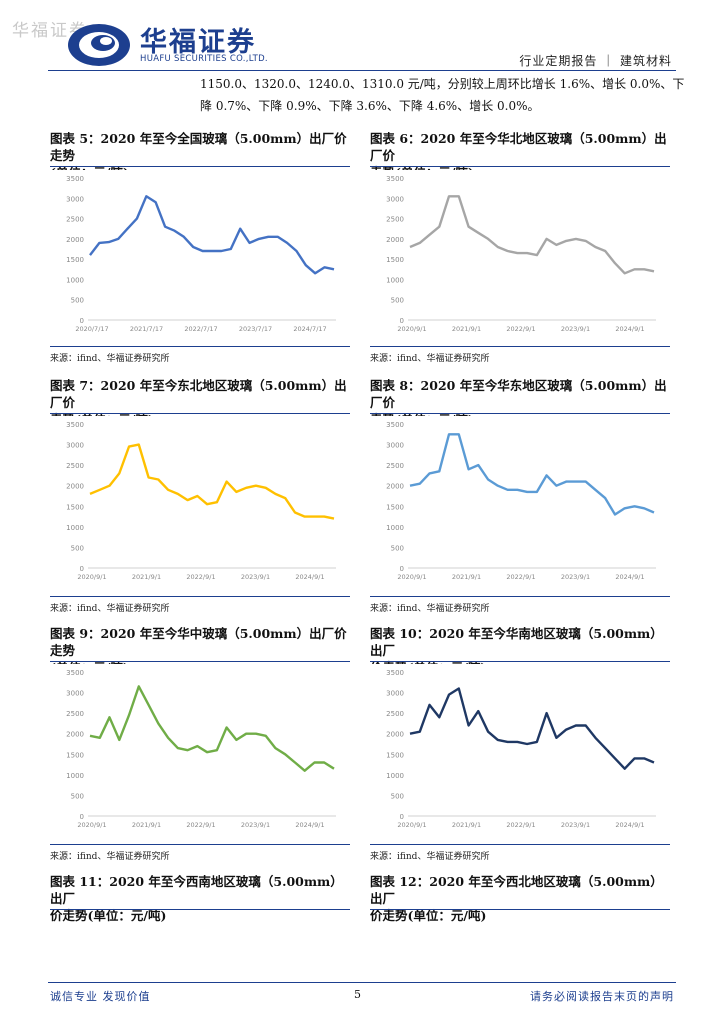 The width and height of the screenshot is (724, 1024). I want to click on footer-divider, so click(362, 982).